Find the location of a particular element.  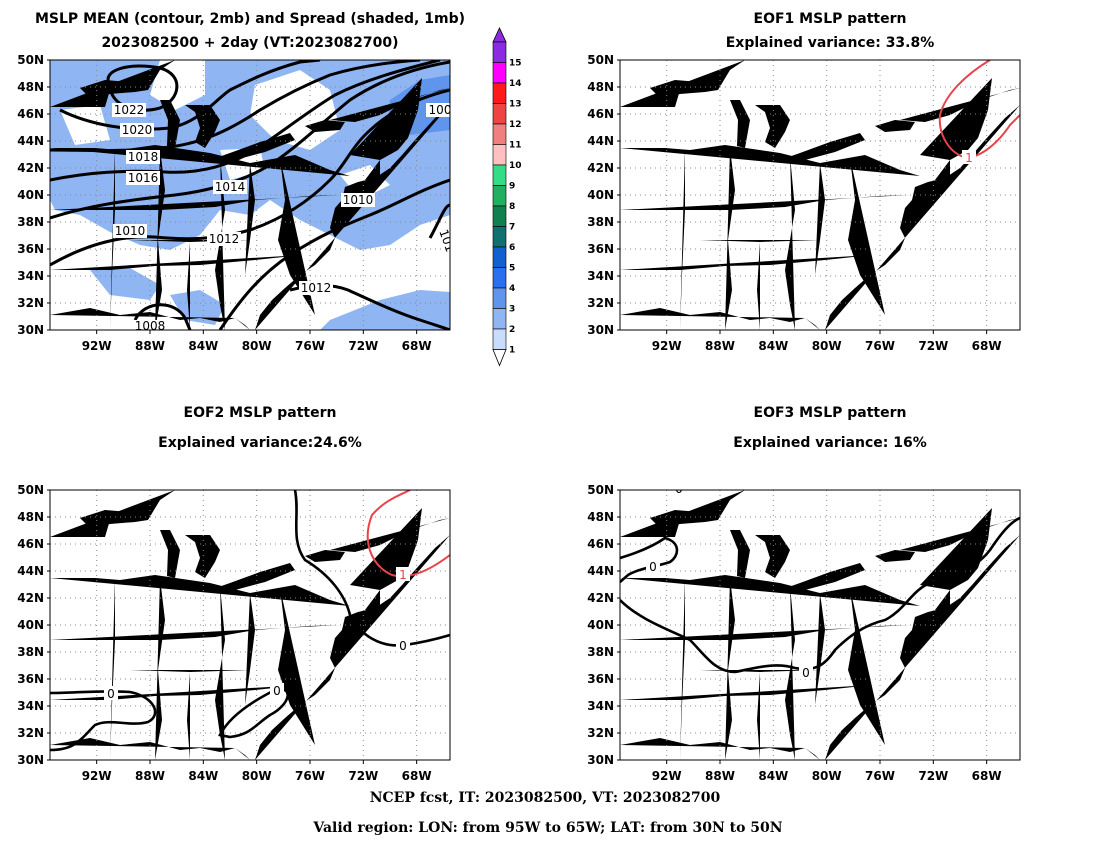

eof2-contours is located at coordinates (250, 621).